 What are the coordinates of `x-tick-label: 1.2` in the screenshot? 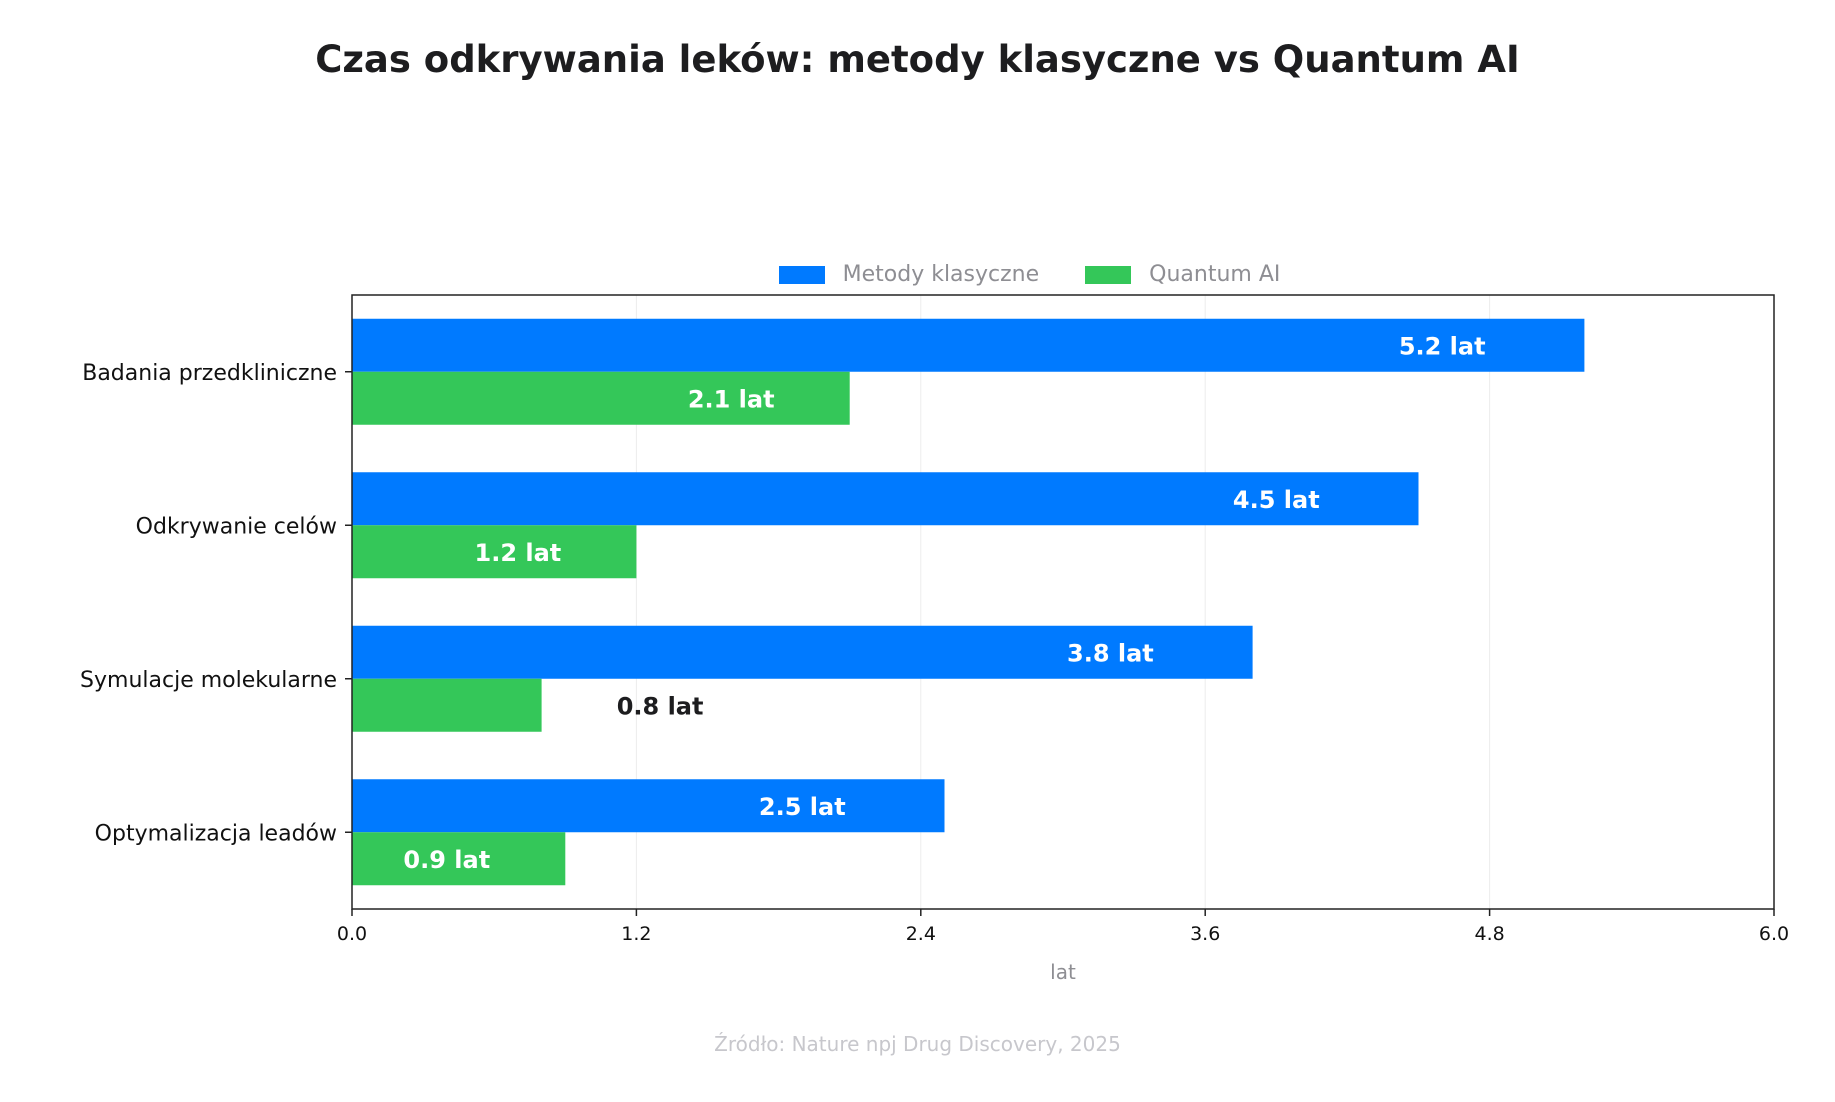 It's located at (636, 934).